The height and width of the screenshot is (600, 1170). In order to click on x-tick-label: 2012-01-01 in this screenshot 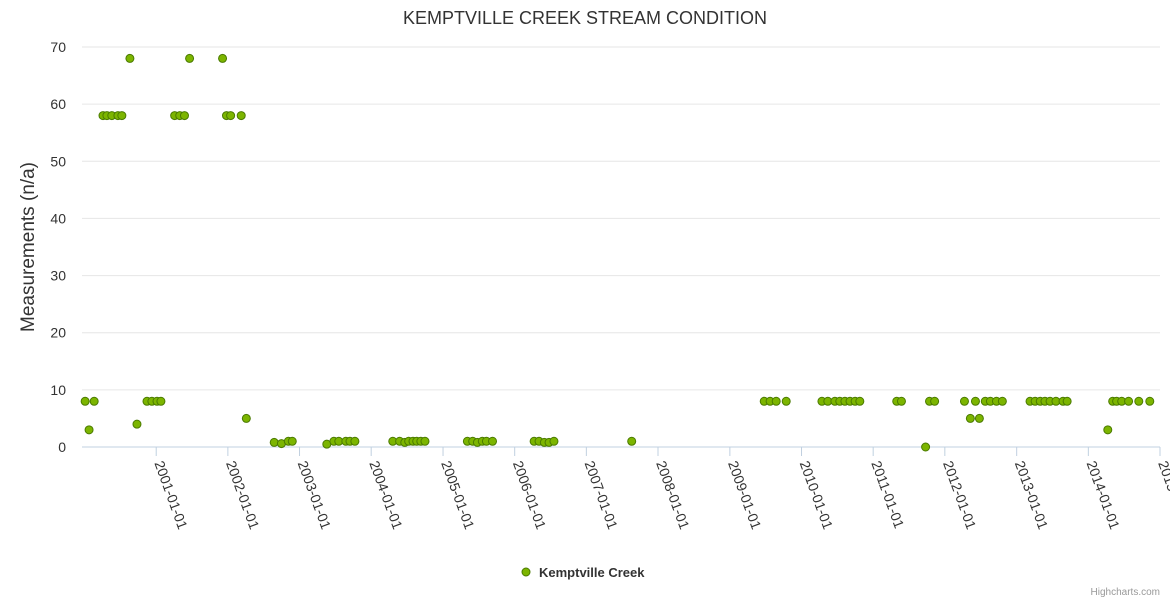, I will do `click(960, 495)`.